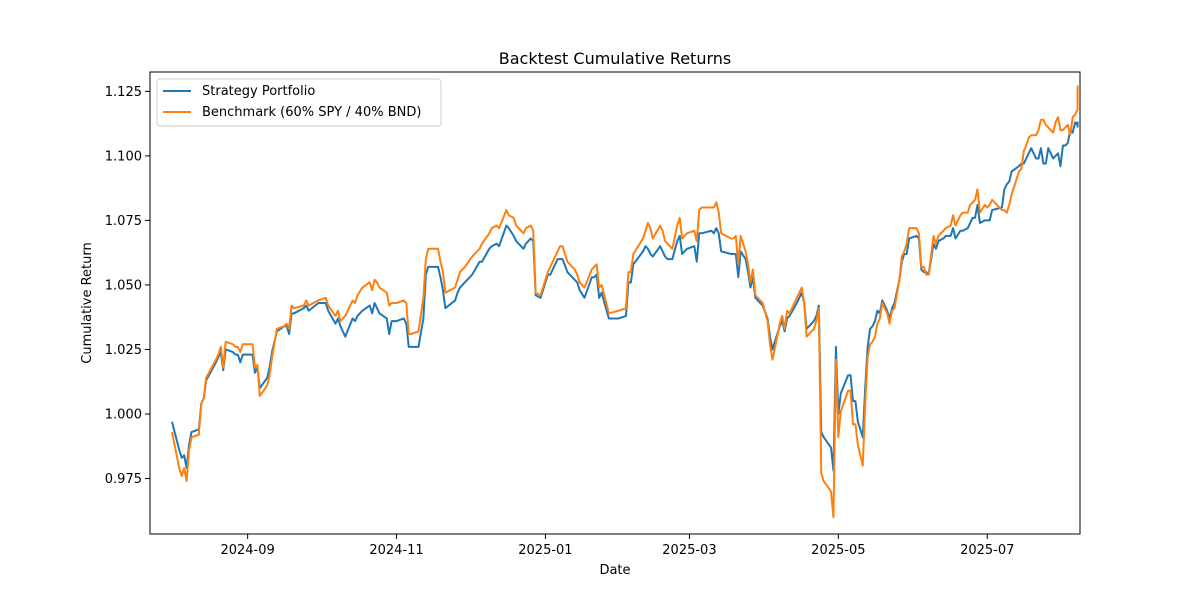 The height and width of the screenshot is (600, 1200). Describe the element at coordinates (987, 550) in the screenshot. I see `x-tick-label: 2025-07` at that location.